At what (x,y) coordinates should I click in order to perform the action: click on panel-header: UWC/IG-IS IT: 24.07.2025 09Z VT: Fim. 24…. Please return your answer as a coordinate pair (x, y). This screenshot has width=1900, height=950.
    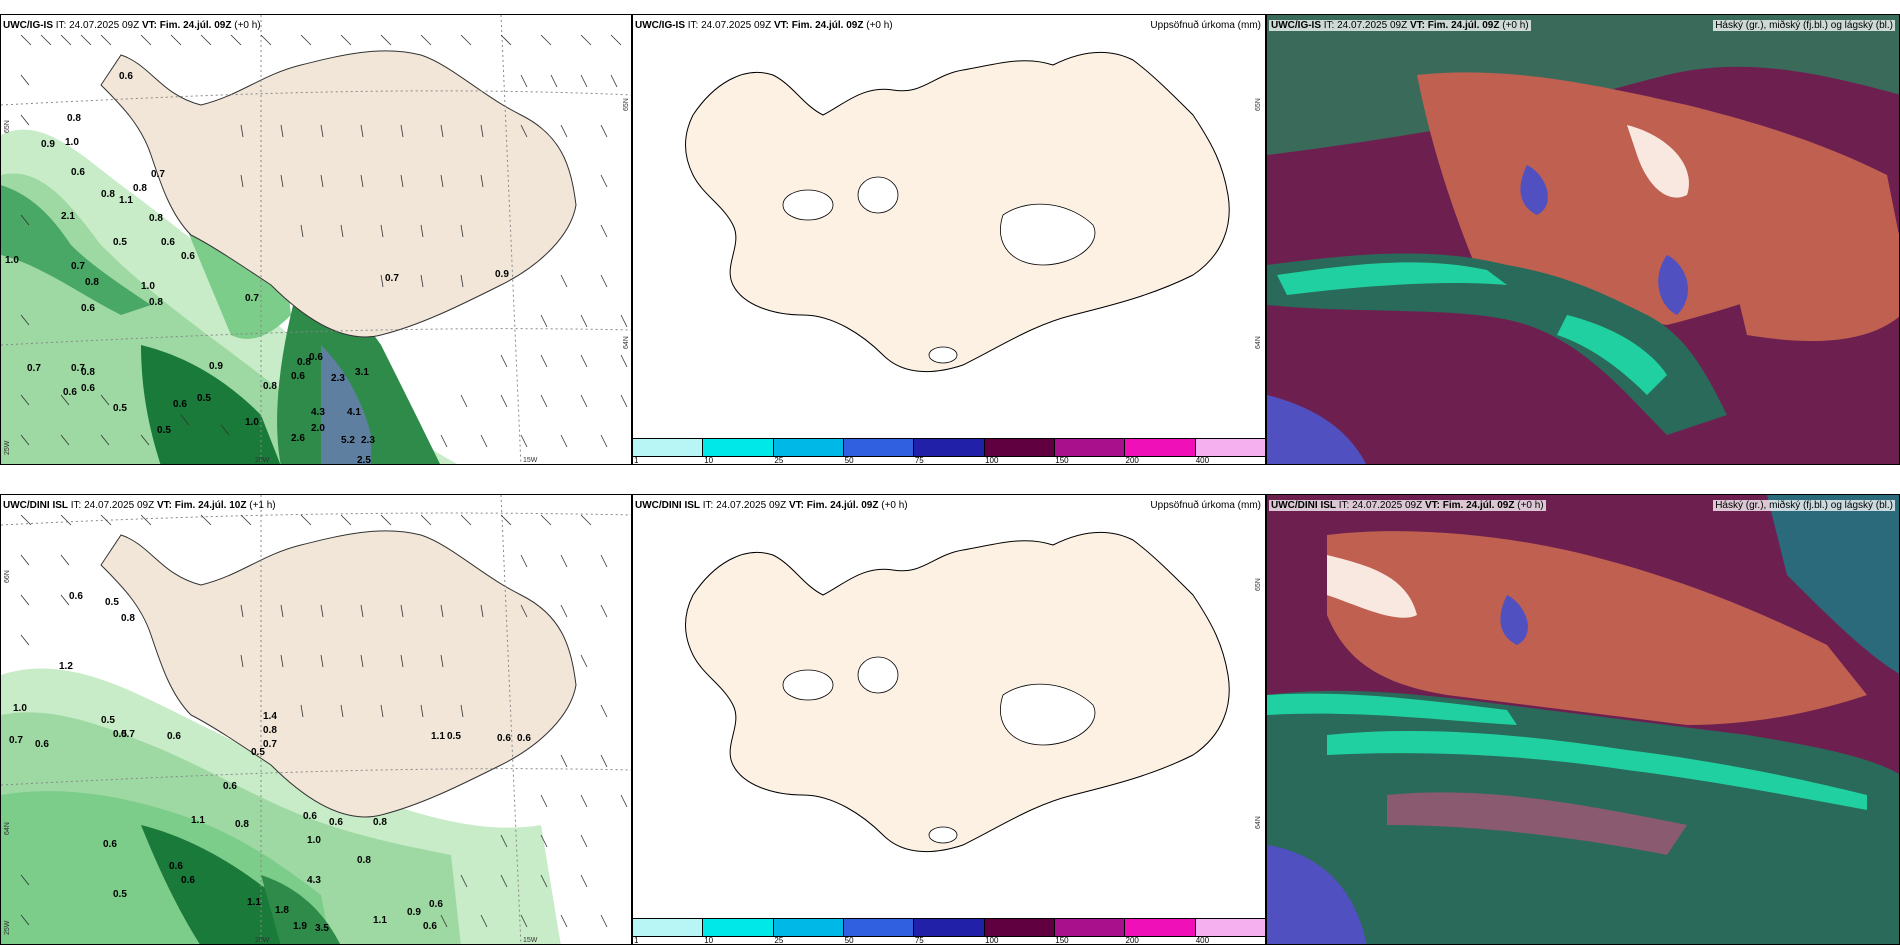
    Looking at the image, I should click on (764, 25).